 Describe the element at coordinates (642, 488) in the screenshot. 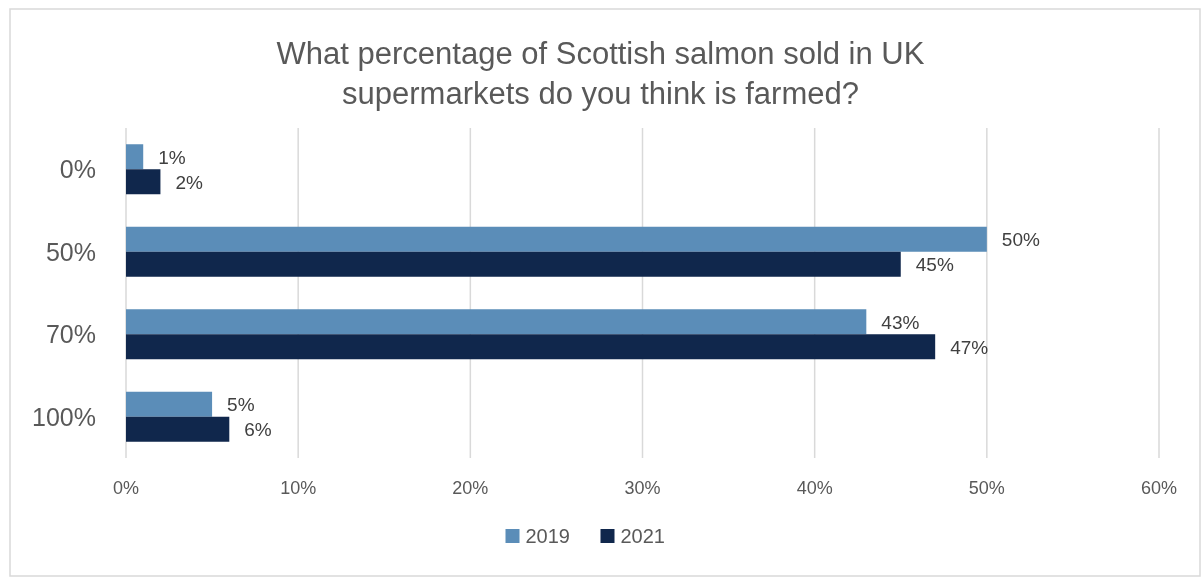

I see `x-tick-label: 30%` at that location.